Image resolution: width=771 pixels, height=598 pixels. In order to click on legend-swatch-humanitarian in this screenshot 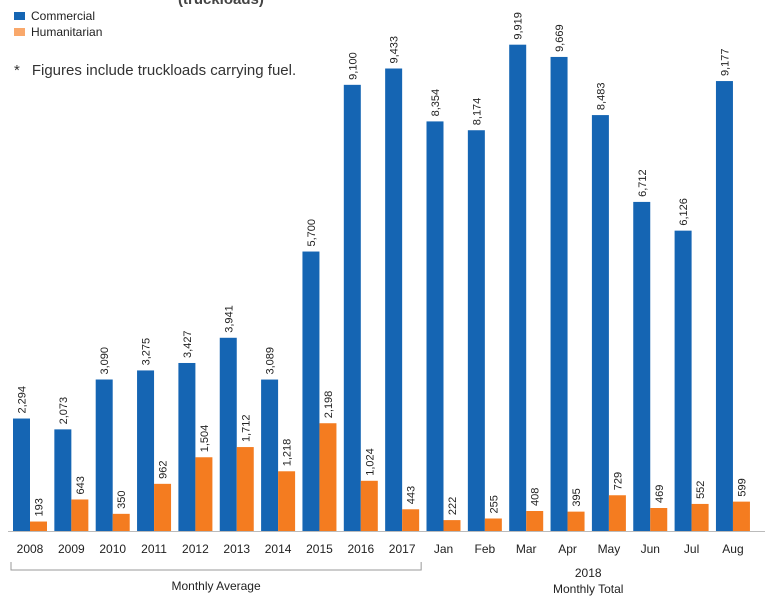, I will do `click(19, 32)`.